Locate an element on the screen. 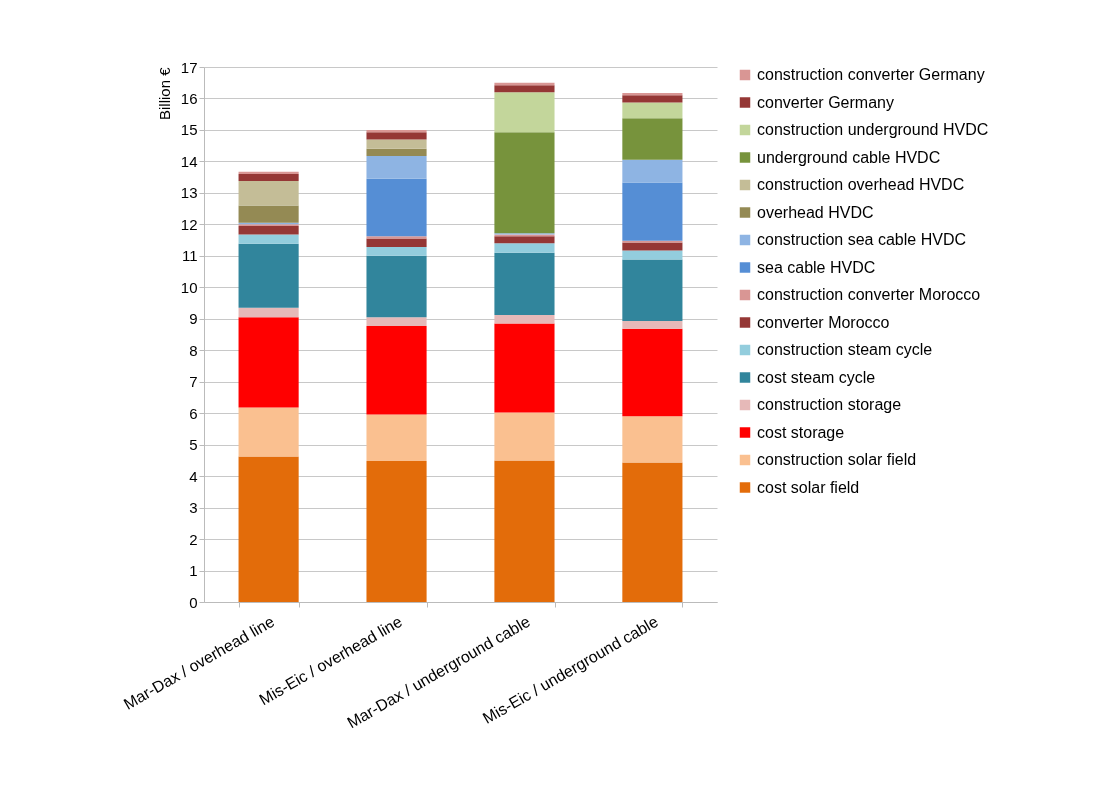  legend-label: converter Germany is located at coordinates (825, 102).